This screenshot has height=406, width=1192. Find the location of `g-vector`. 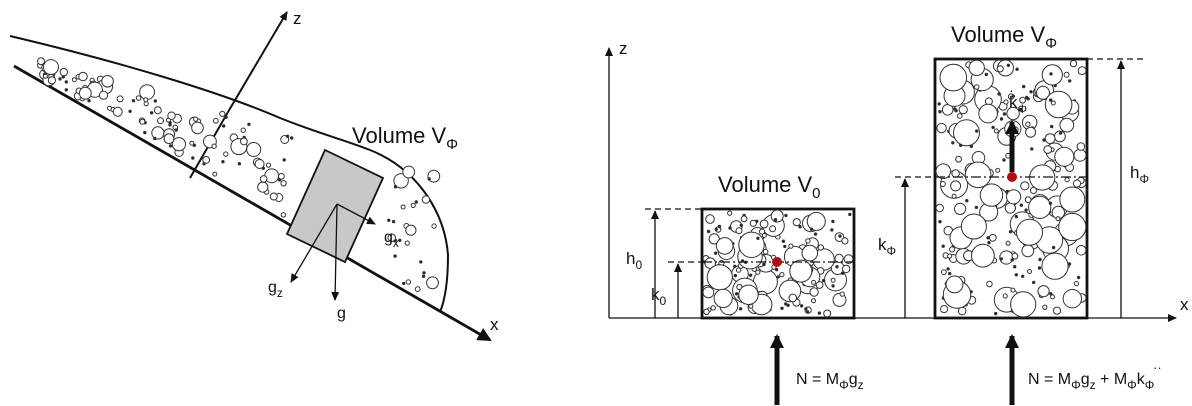

g-vector is located at coordinates (335, 252).